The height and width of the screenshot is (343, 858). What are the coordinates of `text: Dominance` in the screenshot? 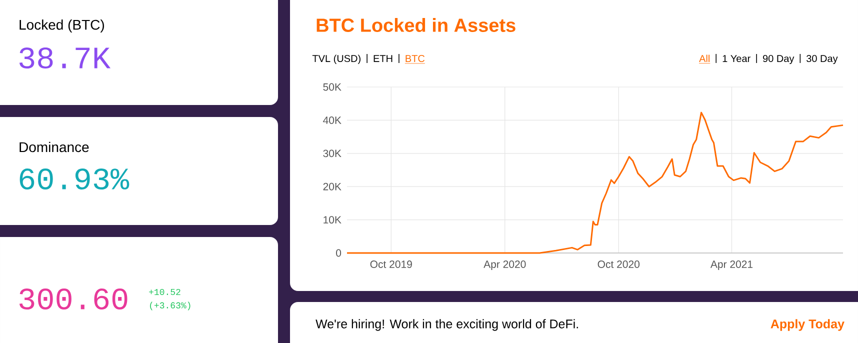 It's located at (54, 147).